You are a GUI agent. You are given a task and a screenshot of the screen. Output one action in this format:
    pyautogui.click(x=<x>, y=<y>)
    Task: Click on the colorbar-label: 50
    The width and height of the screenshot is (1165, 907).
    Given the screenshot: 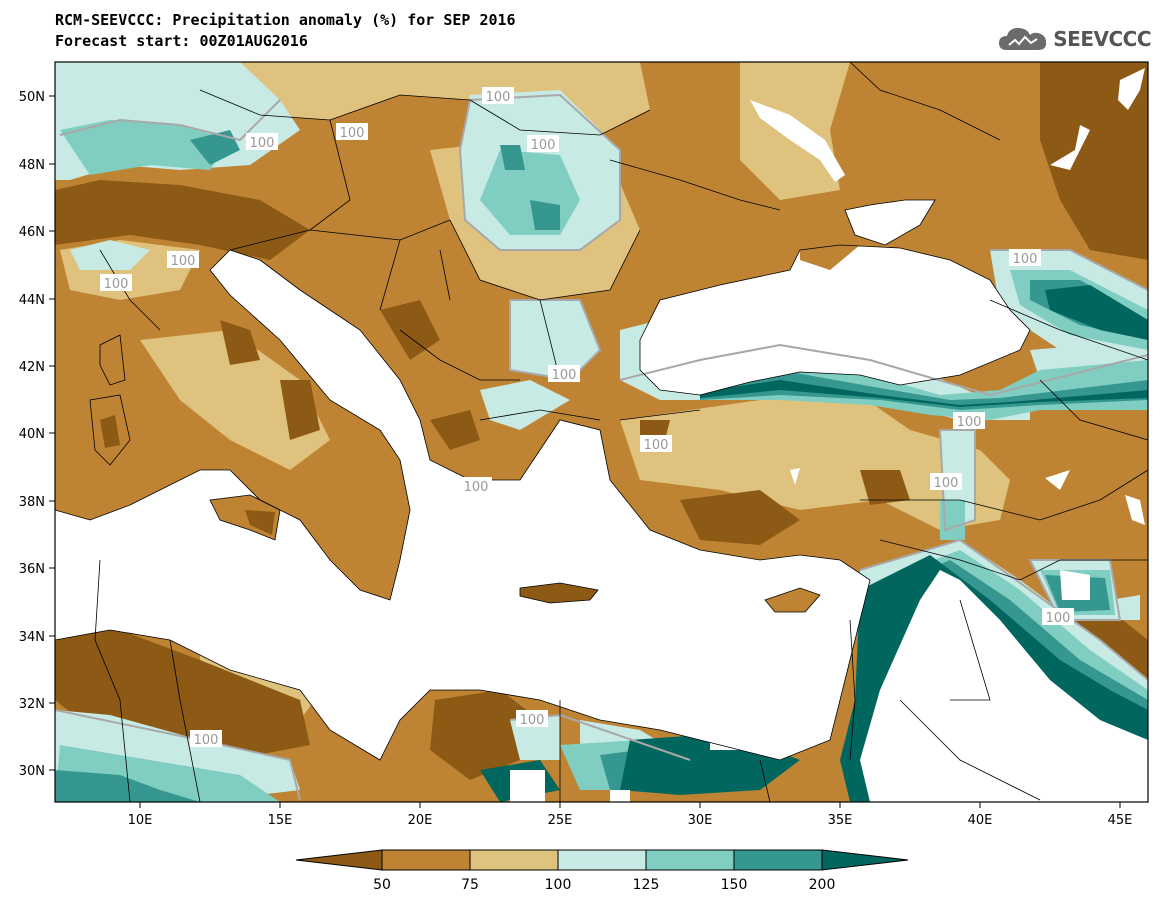 What is the action you would take?
    pyautogui.click(x=382, y=885)
    